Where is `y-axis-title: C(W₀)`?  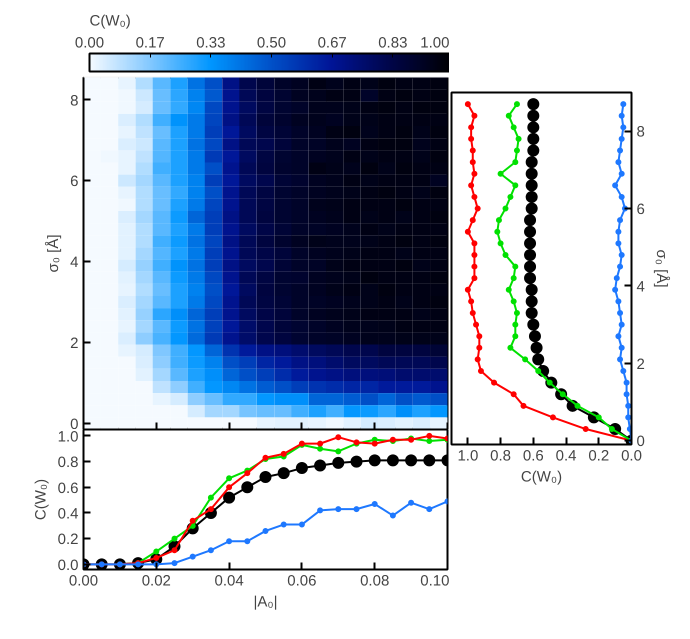
y-axis-title: C(W₀) is located at coordinates (41, 499).